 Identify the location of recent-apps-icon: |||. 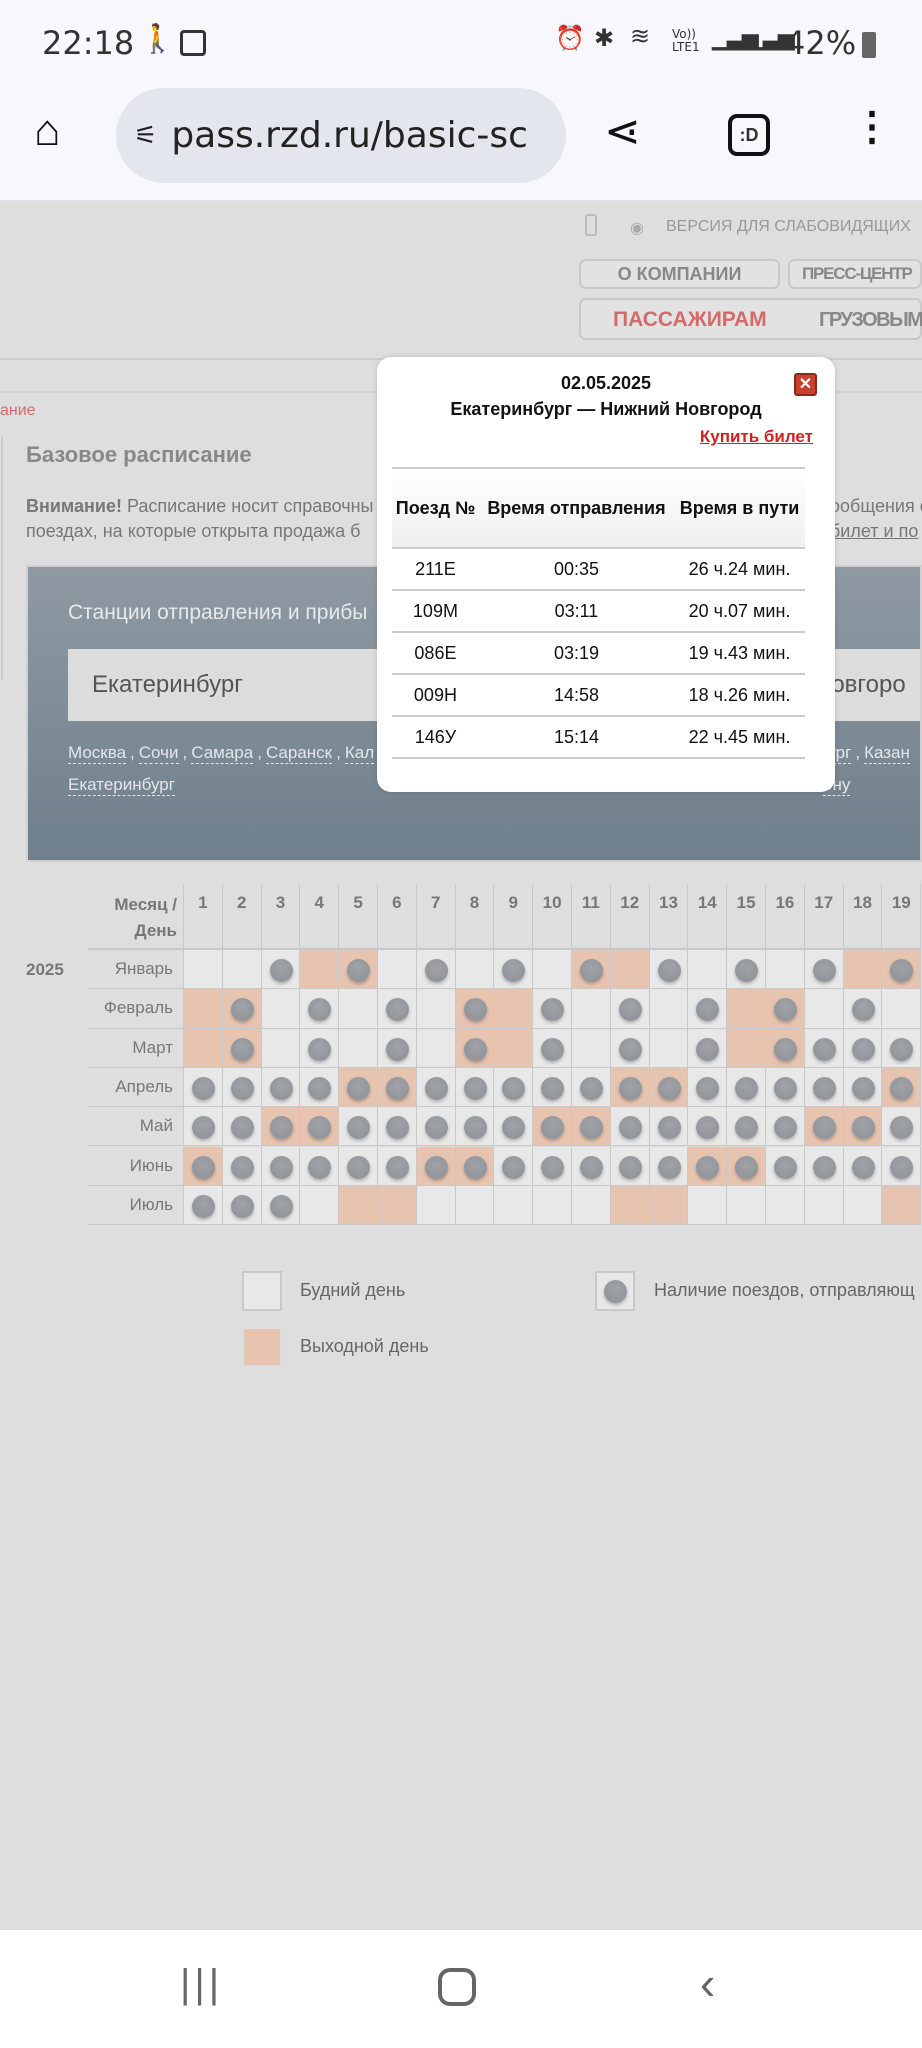
(202, 1984).